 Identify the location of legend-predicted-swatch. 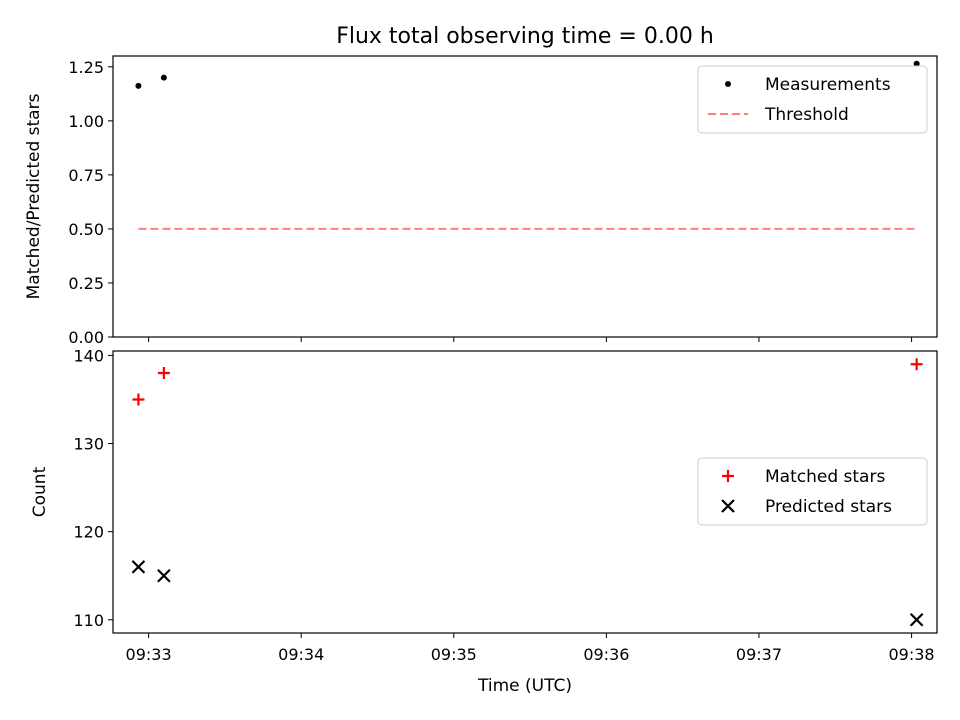
(728, 506).